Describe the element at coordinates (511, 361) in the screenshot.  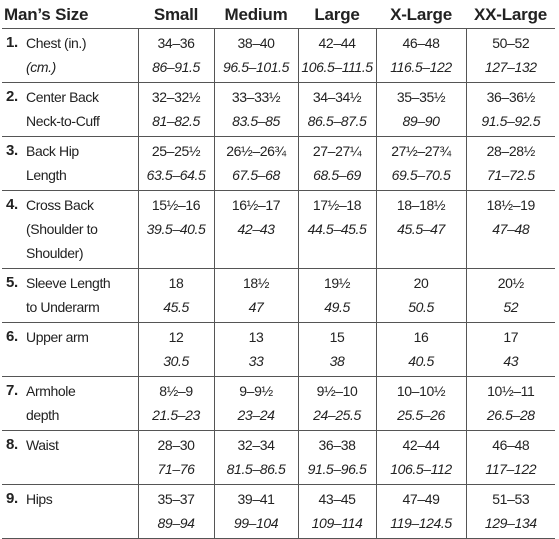
I see `cm-value: 43` at that location.